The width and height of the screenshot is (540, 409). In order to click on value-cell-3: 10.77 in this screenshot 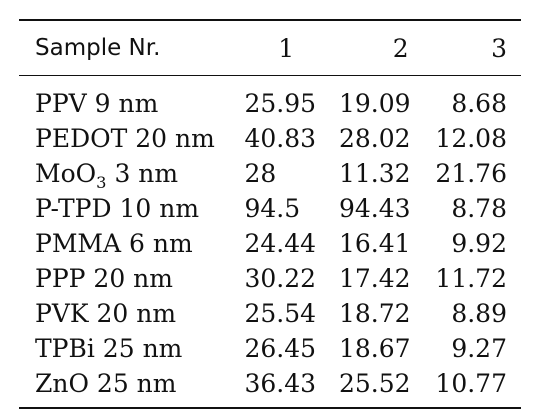, I will do `click(471, 383)`.